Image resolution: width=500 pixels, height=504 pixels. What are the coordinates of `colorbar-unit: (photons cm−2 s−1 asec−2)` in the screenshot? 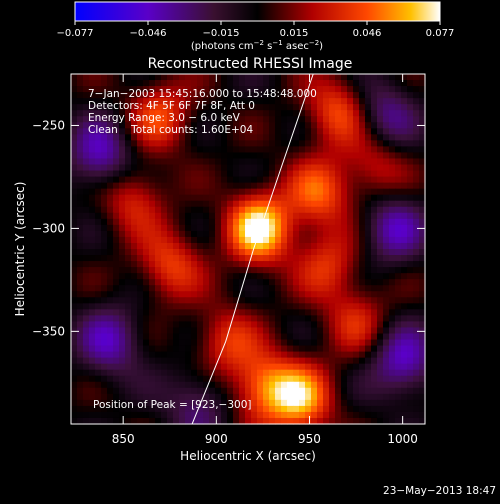 It's located at (257, 45).